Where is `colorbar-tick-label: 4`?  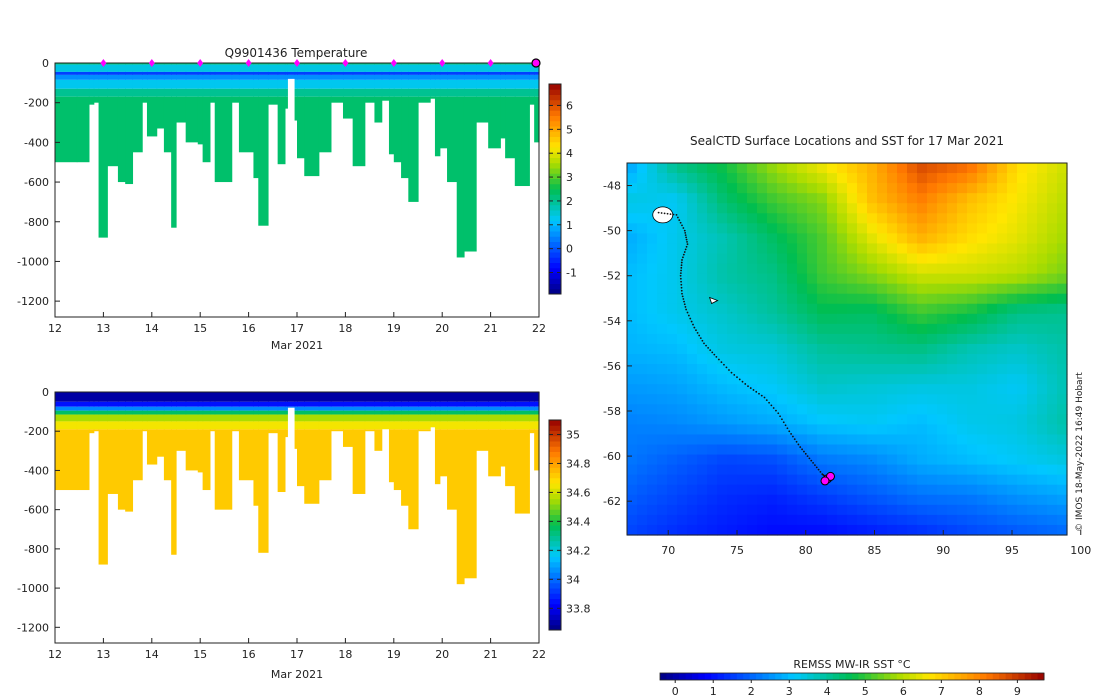 colorbar-tick-label: 4 is located at coordinates (569, 153).